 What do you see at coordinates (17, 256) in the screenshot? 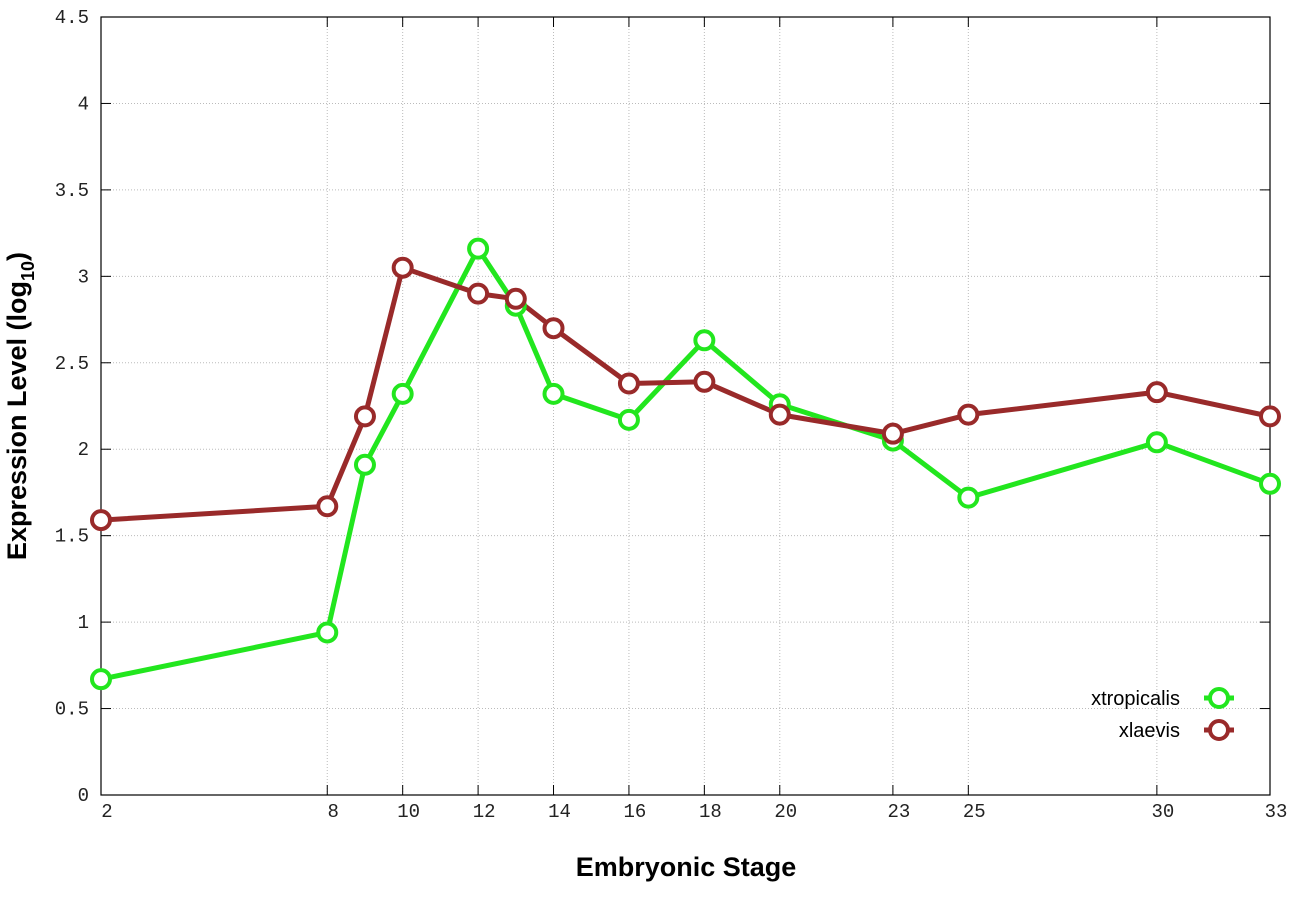
I see `y-axis-title-end: )` at bounding box center [17, 256].